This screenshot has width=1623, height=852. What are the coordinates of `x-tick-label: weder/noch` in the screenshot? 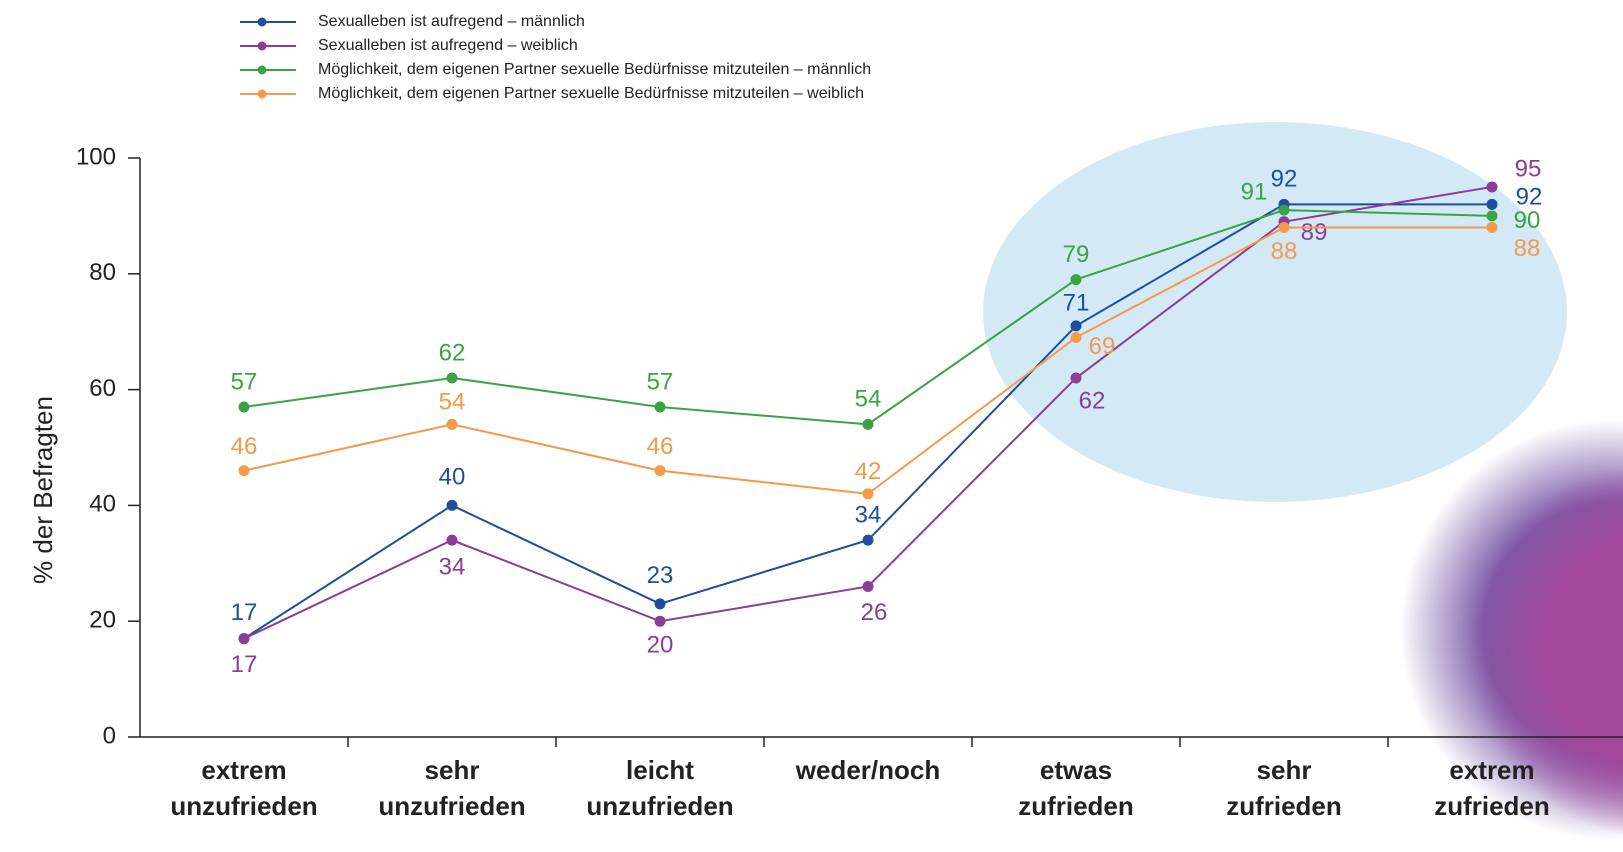 It's located at (867, 770).